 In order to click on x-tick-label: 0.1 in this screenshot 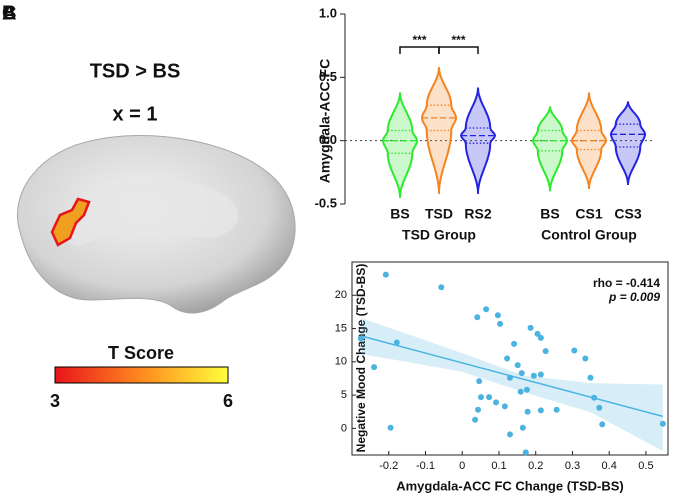, I will do `click(498, 466)`.